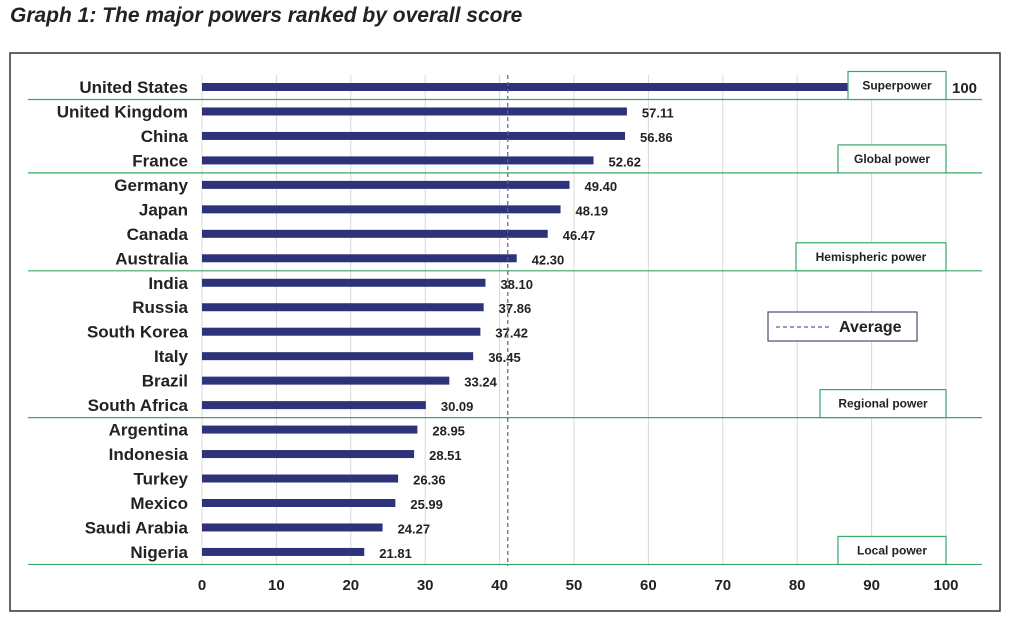 This screenshot has height=621, width=1015. Describe the element at coordinates (574, 585) in the screenshot. I see `x-tick-label: 50` at that location.